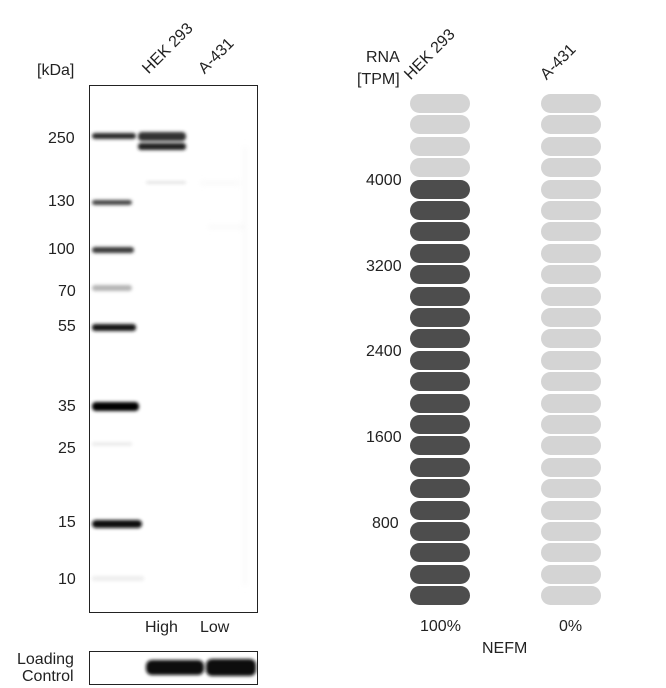 This screenshot has height=688, width=666. Describe the element at coordinates (67, 406) in the screenshot. I see `marker-35: 35` at that location.